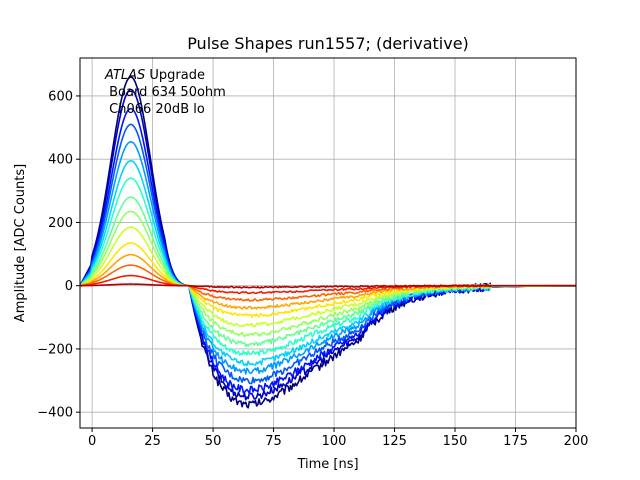  Describe the element at coordinates (155, 109) in the screenshot. I see `annotation-channel: Ch066 20dB lo` at that location.